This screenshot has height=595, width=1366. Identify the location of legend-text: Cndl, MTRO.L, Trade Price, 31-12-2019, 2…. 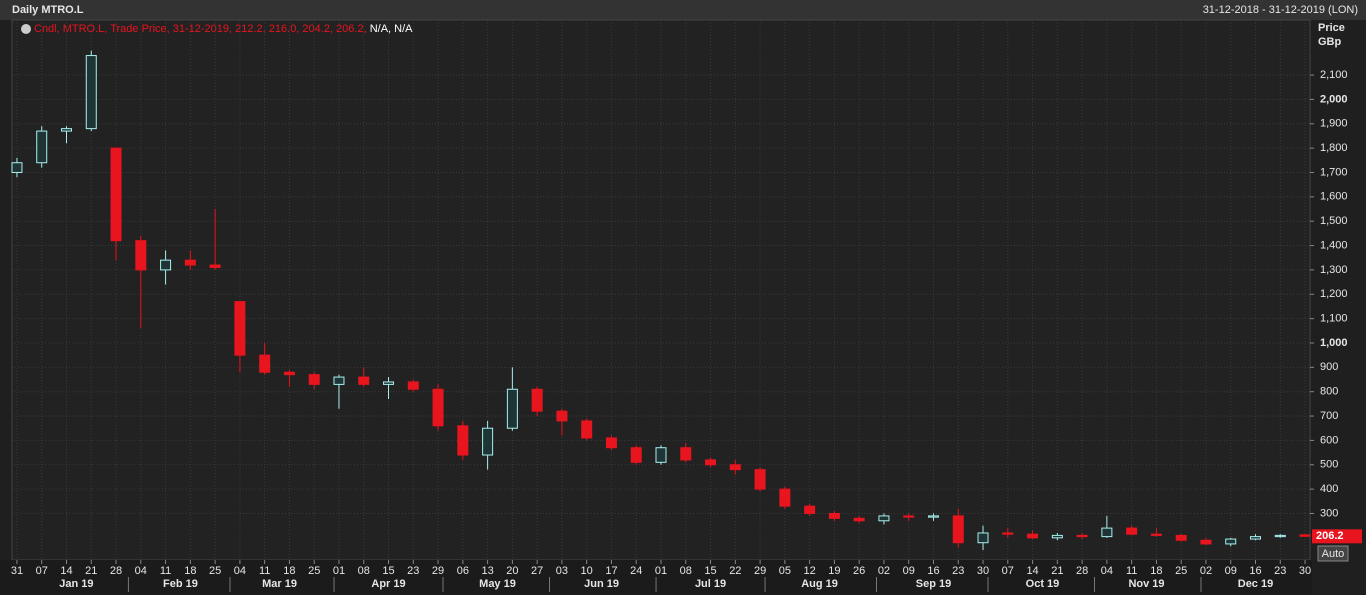
(223, 29).